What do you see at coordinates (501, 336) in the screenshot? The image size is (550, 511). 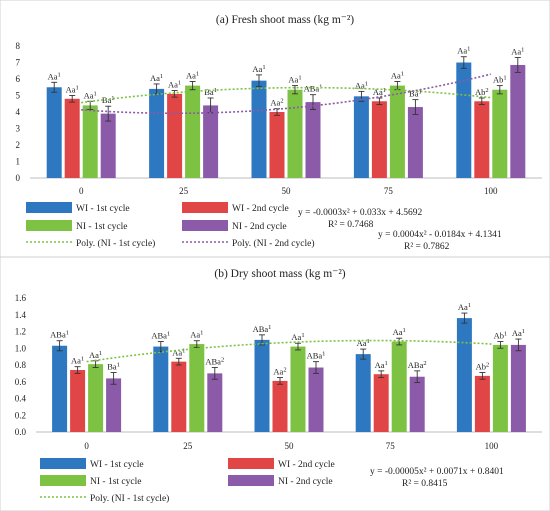 I see `data-label: Ab1` at bounding box center [501, 336].